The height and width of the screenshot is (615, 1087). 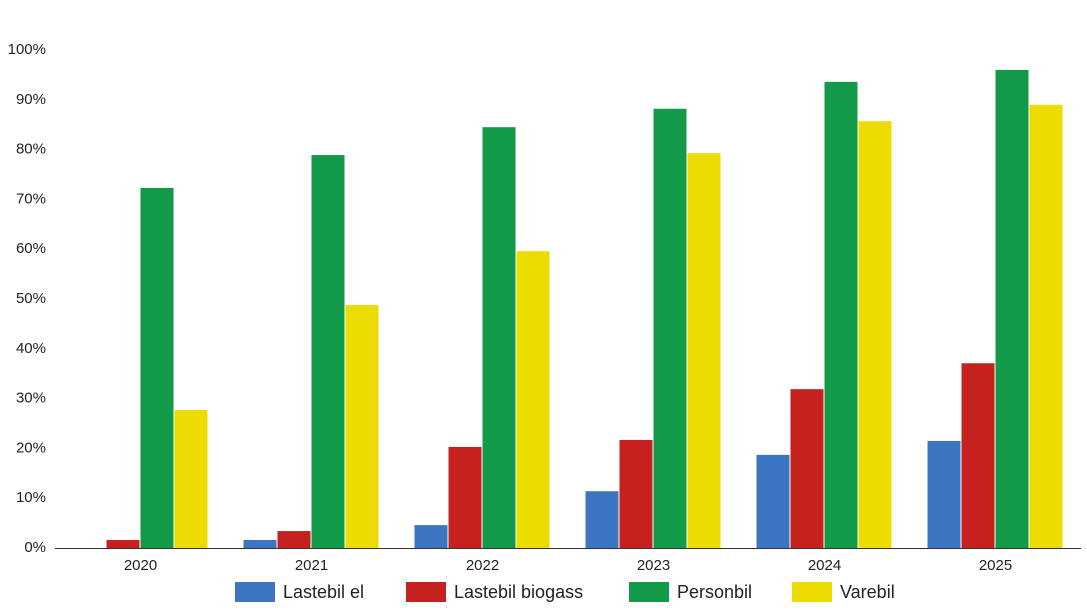 I want to click on y-tick-label: 80%, so click(x=31, y=149).